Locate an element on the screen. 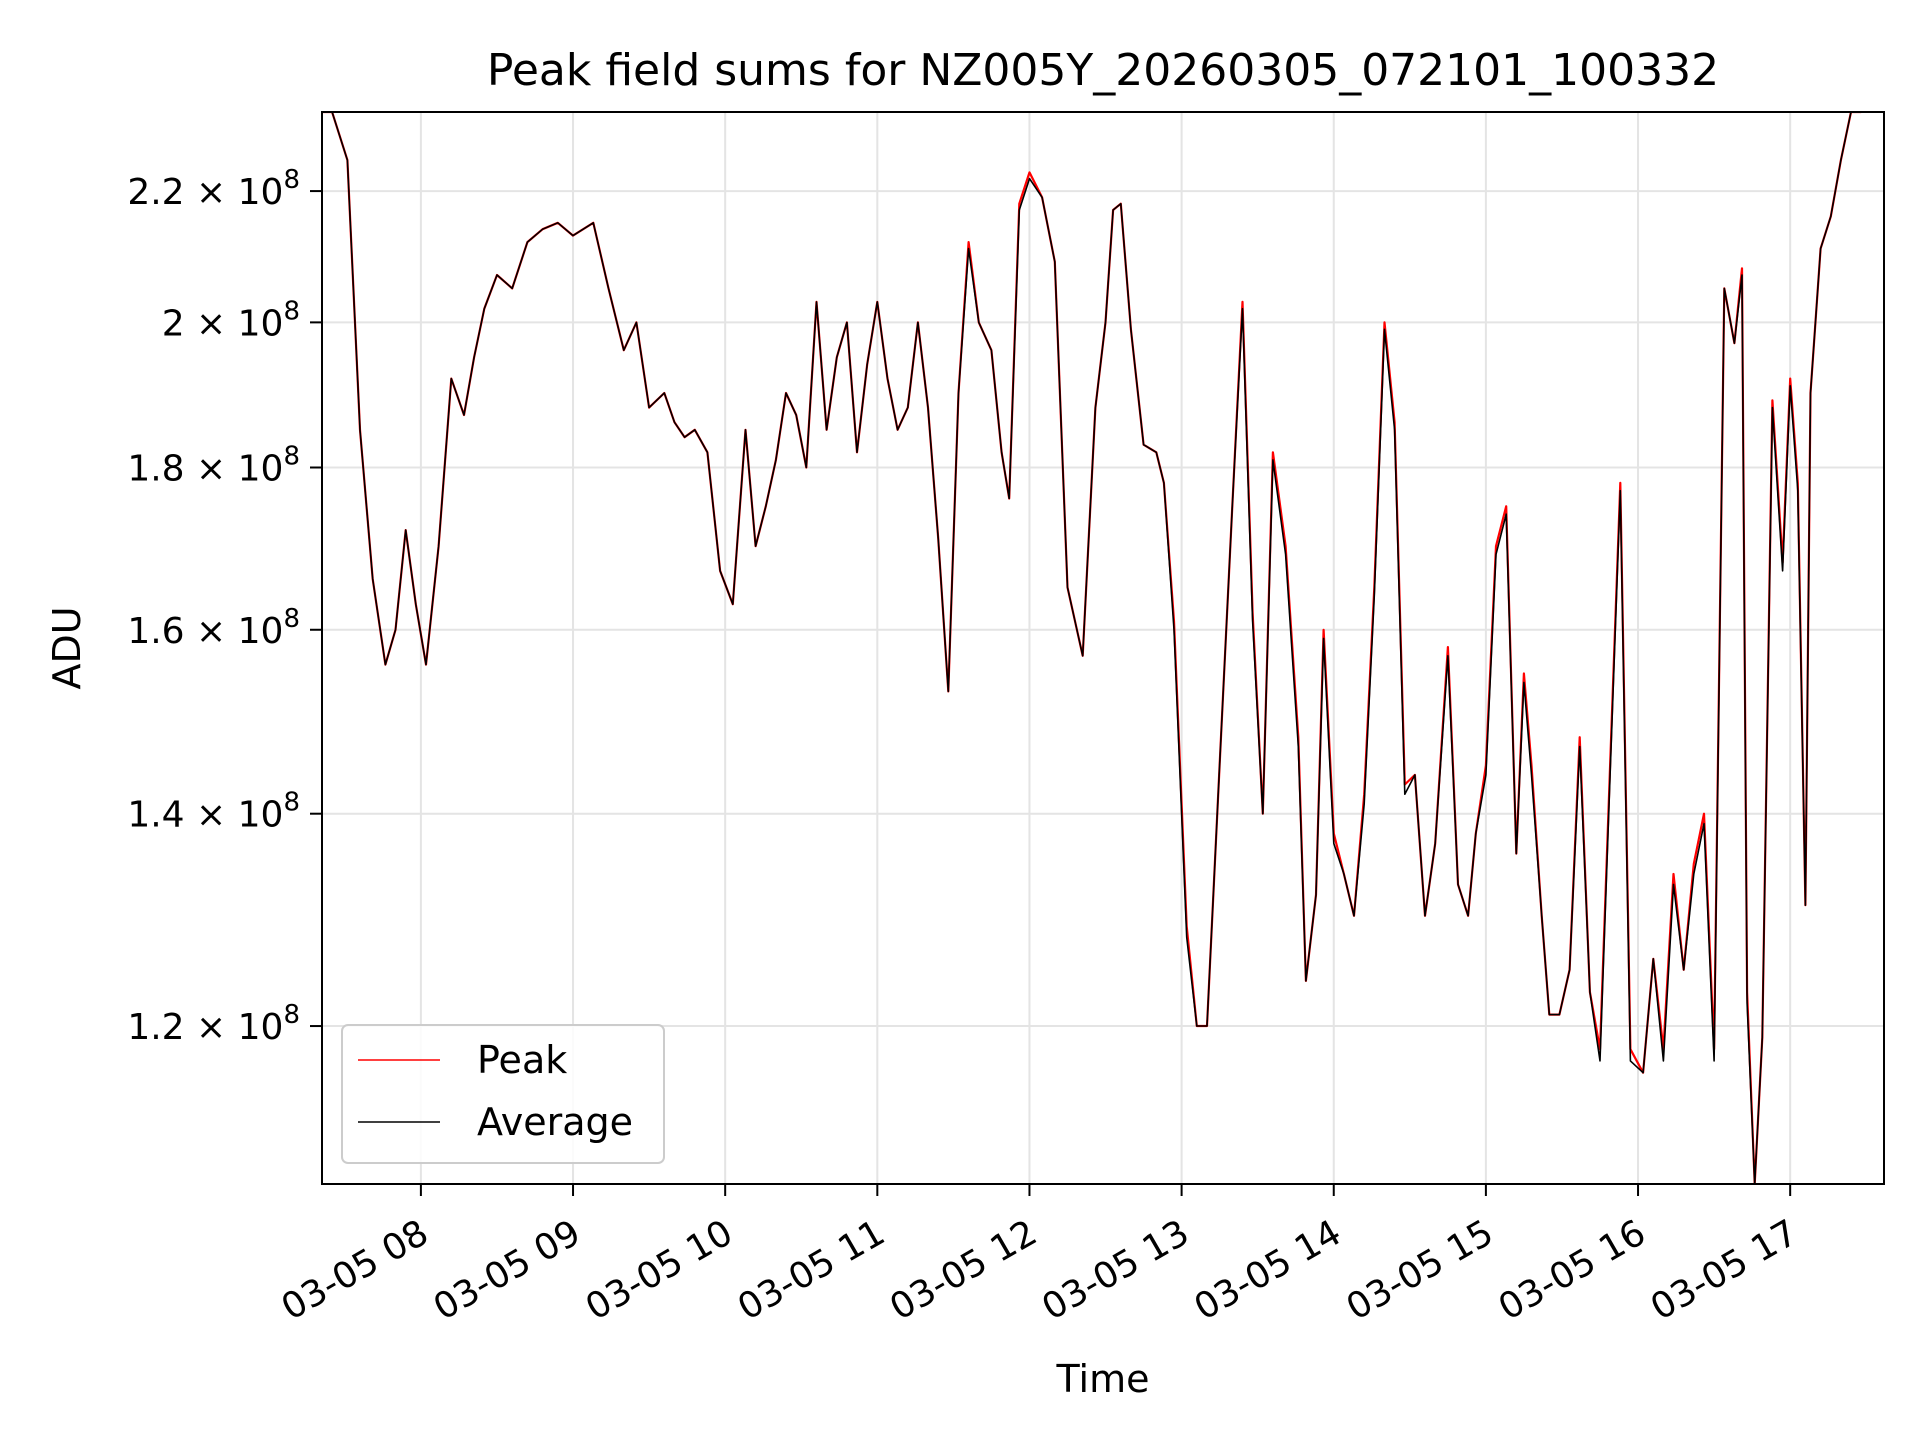  y-tick-label: 1.6 × 108 is located at coordinates (213, 628).